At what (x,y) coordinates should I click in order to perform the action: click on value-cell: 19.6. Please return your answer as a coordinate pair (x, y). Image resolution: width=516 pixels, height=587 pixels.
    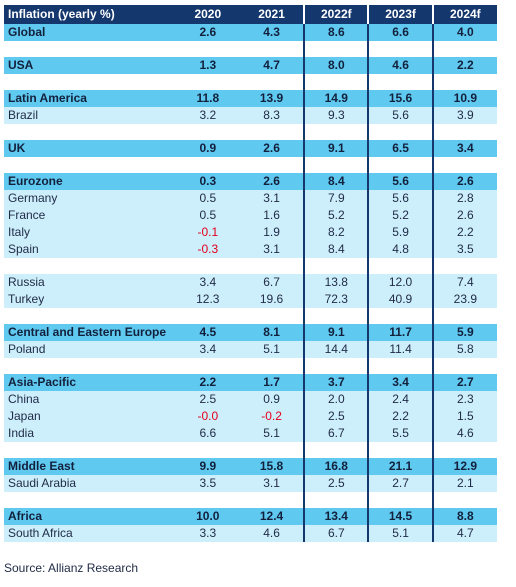
    Looking at the image, I should click on (272, 299).